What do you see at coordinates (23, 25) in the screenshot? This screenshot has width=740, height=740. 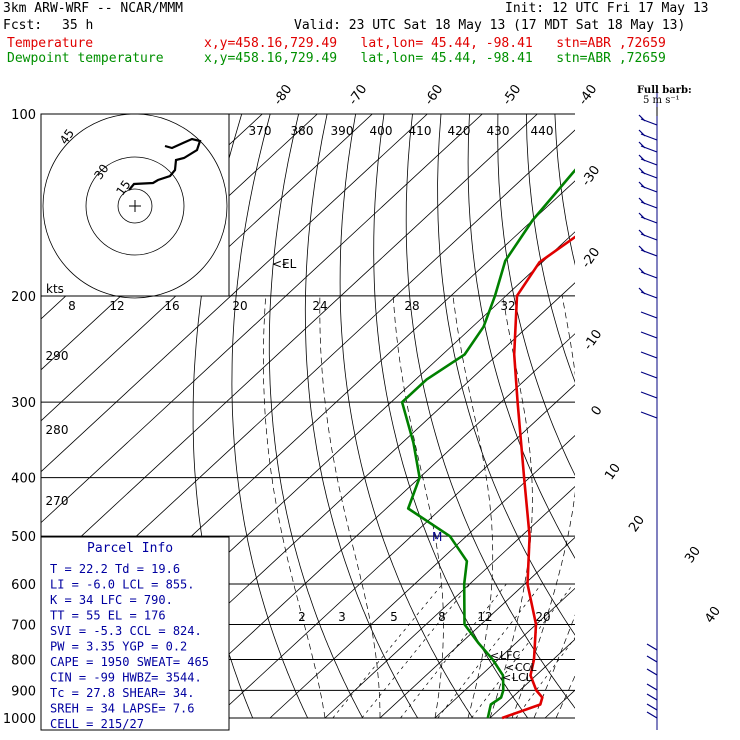 I see `forecast-label: Fcst:` at bounding box center [23, 25].